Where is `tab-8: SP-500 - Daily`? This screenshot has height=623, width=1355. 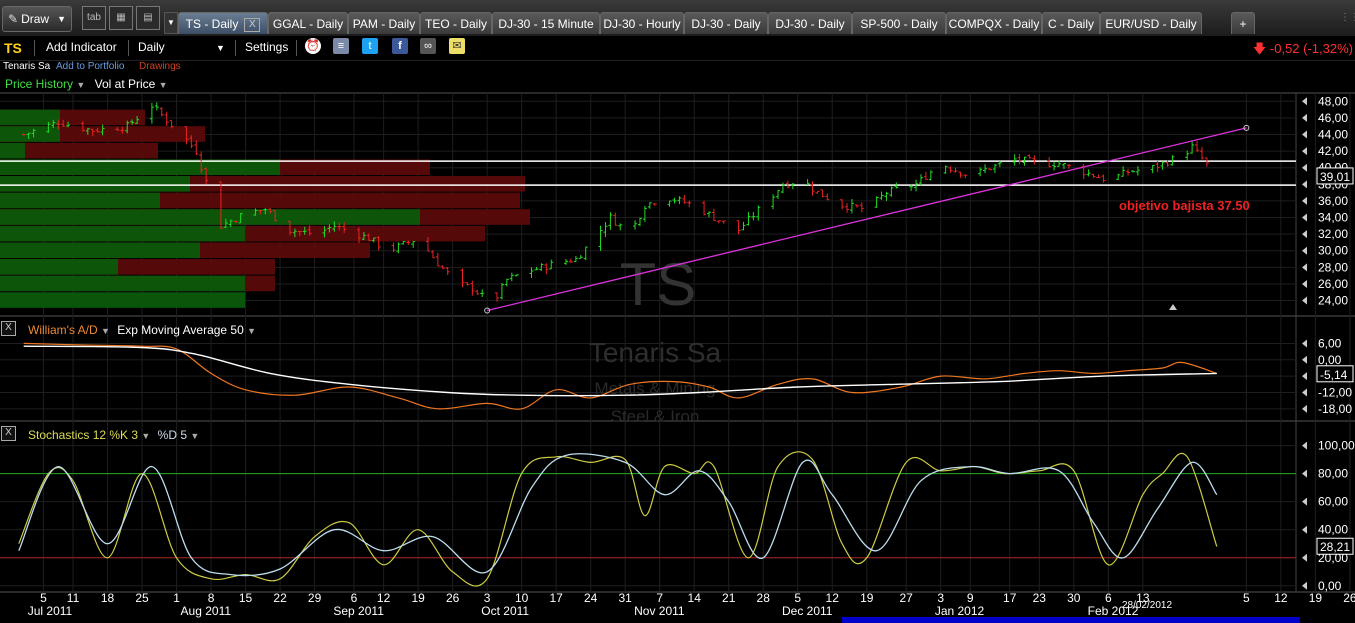 tab-8: SP-500 - Daily is located at coordinates (899, 23).